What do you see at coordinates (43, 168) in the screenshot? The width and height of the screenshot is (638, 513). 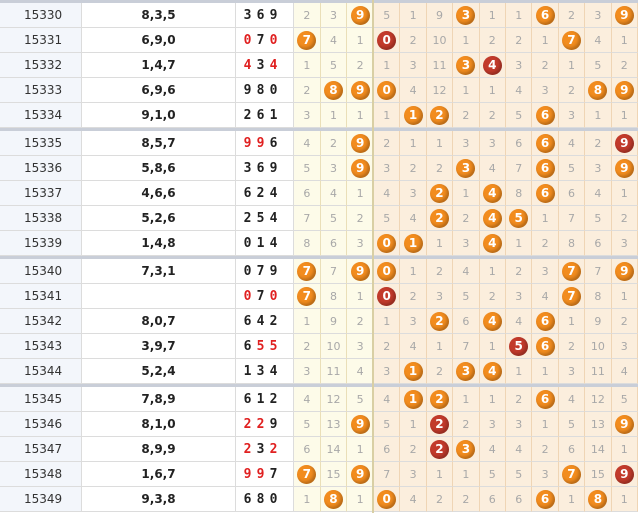 I see `issue-number: 15336` at bounding box center [43, 168].